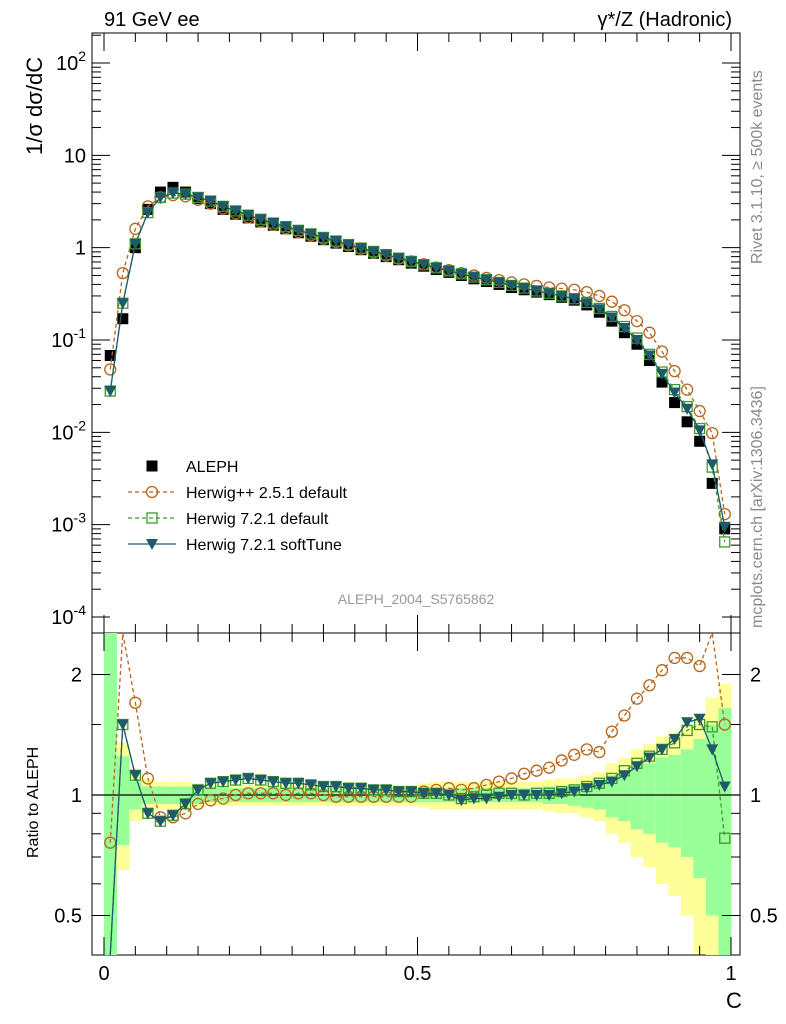 The height and width of the screenshot is (1024, 786). I want to click on ratio-y-axis-label: Ratio to ALEPH, so click(33, 802).